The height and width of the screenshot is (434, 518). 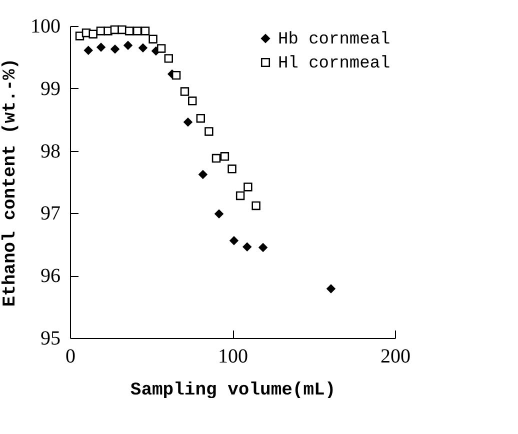 I want to click on y-tick-label: 99, so click(x=50, y=89).